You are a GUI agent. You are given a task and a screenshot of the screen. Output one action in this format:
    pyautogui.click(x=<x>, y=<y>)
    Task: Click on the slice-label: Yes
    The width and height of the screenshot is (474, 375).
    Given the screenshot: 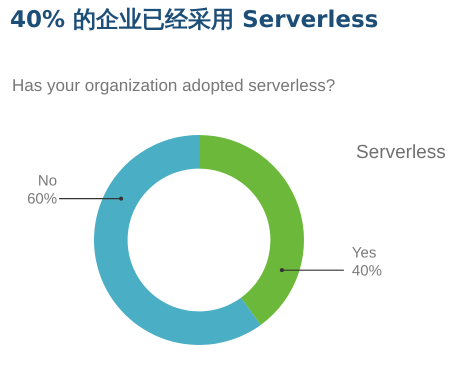 What is the action you would take?
    pyautogui.click(x=364, y=253)
    